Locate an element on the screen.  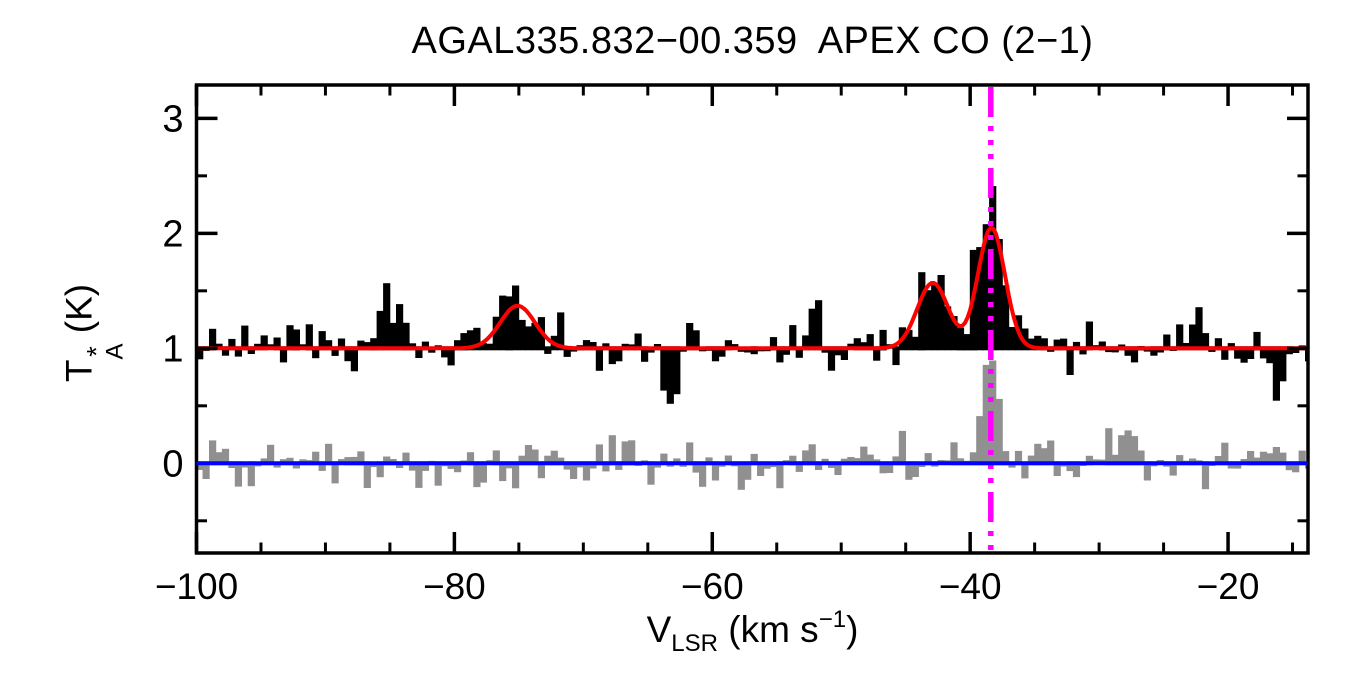
x-title-exponent: −1 is located at coordinates (832, 619).